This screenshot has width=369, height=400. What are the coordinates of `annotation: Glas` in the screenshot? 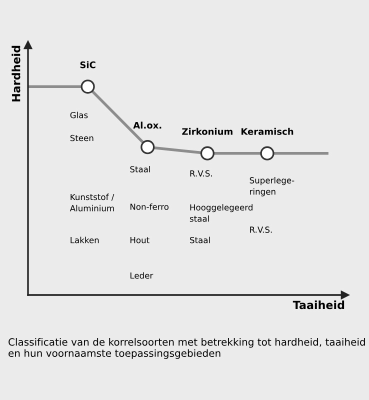 It's located at (79, 115).